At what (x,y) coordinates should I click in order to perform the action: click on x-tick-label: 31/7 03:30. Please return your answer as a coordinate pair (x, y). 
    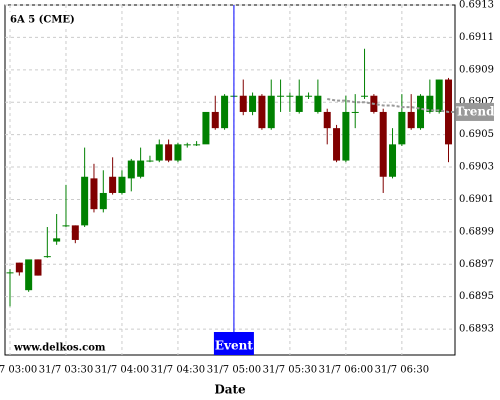
    Looking at the image, I should click on (66, 370).